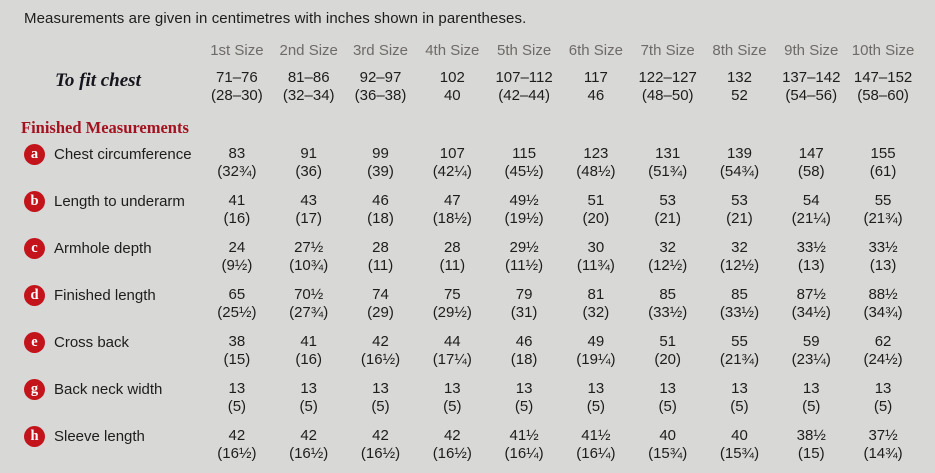  I want to click on inches-value: (17), so click(309, 218).